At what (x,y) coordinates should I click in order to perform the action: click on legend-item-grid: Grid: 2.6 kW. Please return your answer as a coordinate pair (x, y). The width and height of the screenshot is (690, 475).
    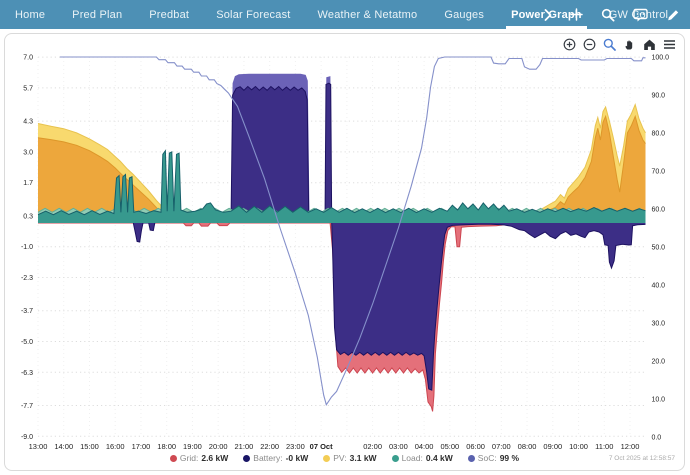
    Looking at the image, I should click on (198, 458).